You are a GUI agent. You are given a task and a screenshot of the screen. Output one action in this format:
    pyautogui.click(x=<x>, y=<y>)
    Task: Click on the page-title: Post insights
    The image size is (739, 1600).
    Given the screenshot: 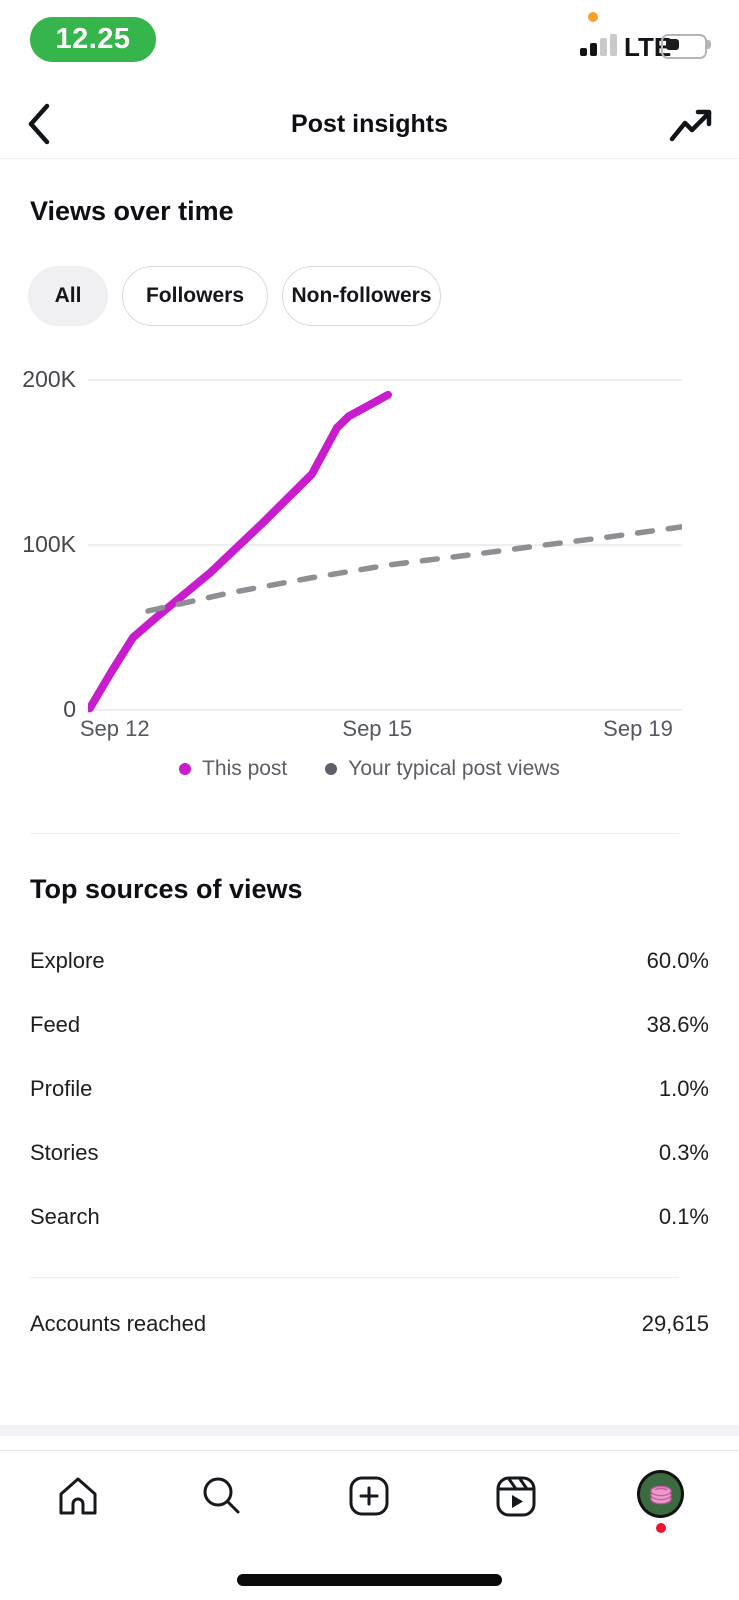 What is the action you would take?
    pyautogui.click(x=369, y=124)
    